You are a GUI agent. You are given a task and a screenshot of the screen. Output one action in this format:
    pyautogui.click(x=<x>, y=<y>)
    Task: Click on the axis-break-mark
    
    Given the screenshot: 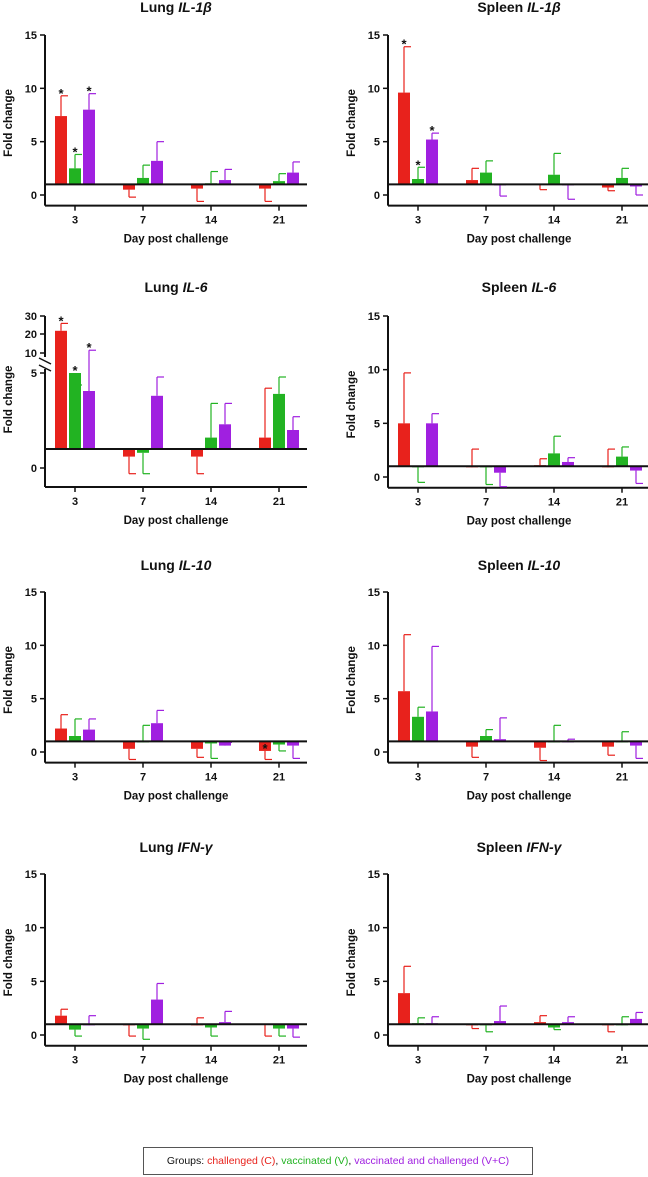 What is the action you would take?
    pyautogui.click(x=45, y=361)
    